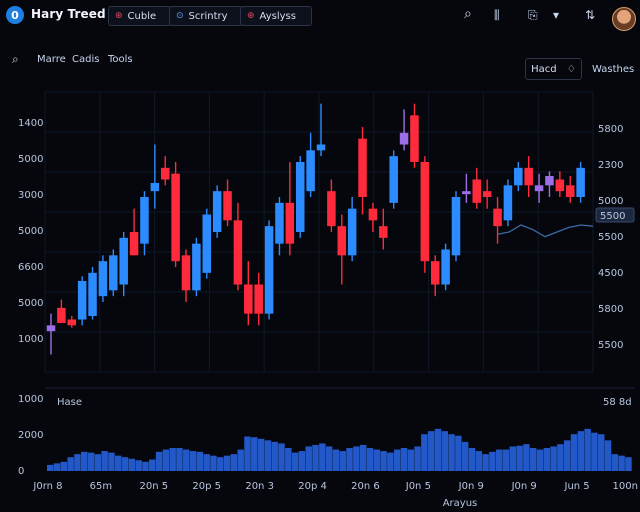 The width and height of the screenshot is (640, 512). Describe the element at coordinates (30, 267) in the screenshot. I see `y-axis-tick-label: 6600` at that location.